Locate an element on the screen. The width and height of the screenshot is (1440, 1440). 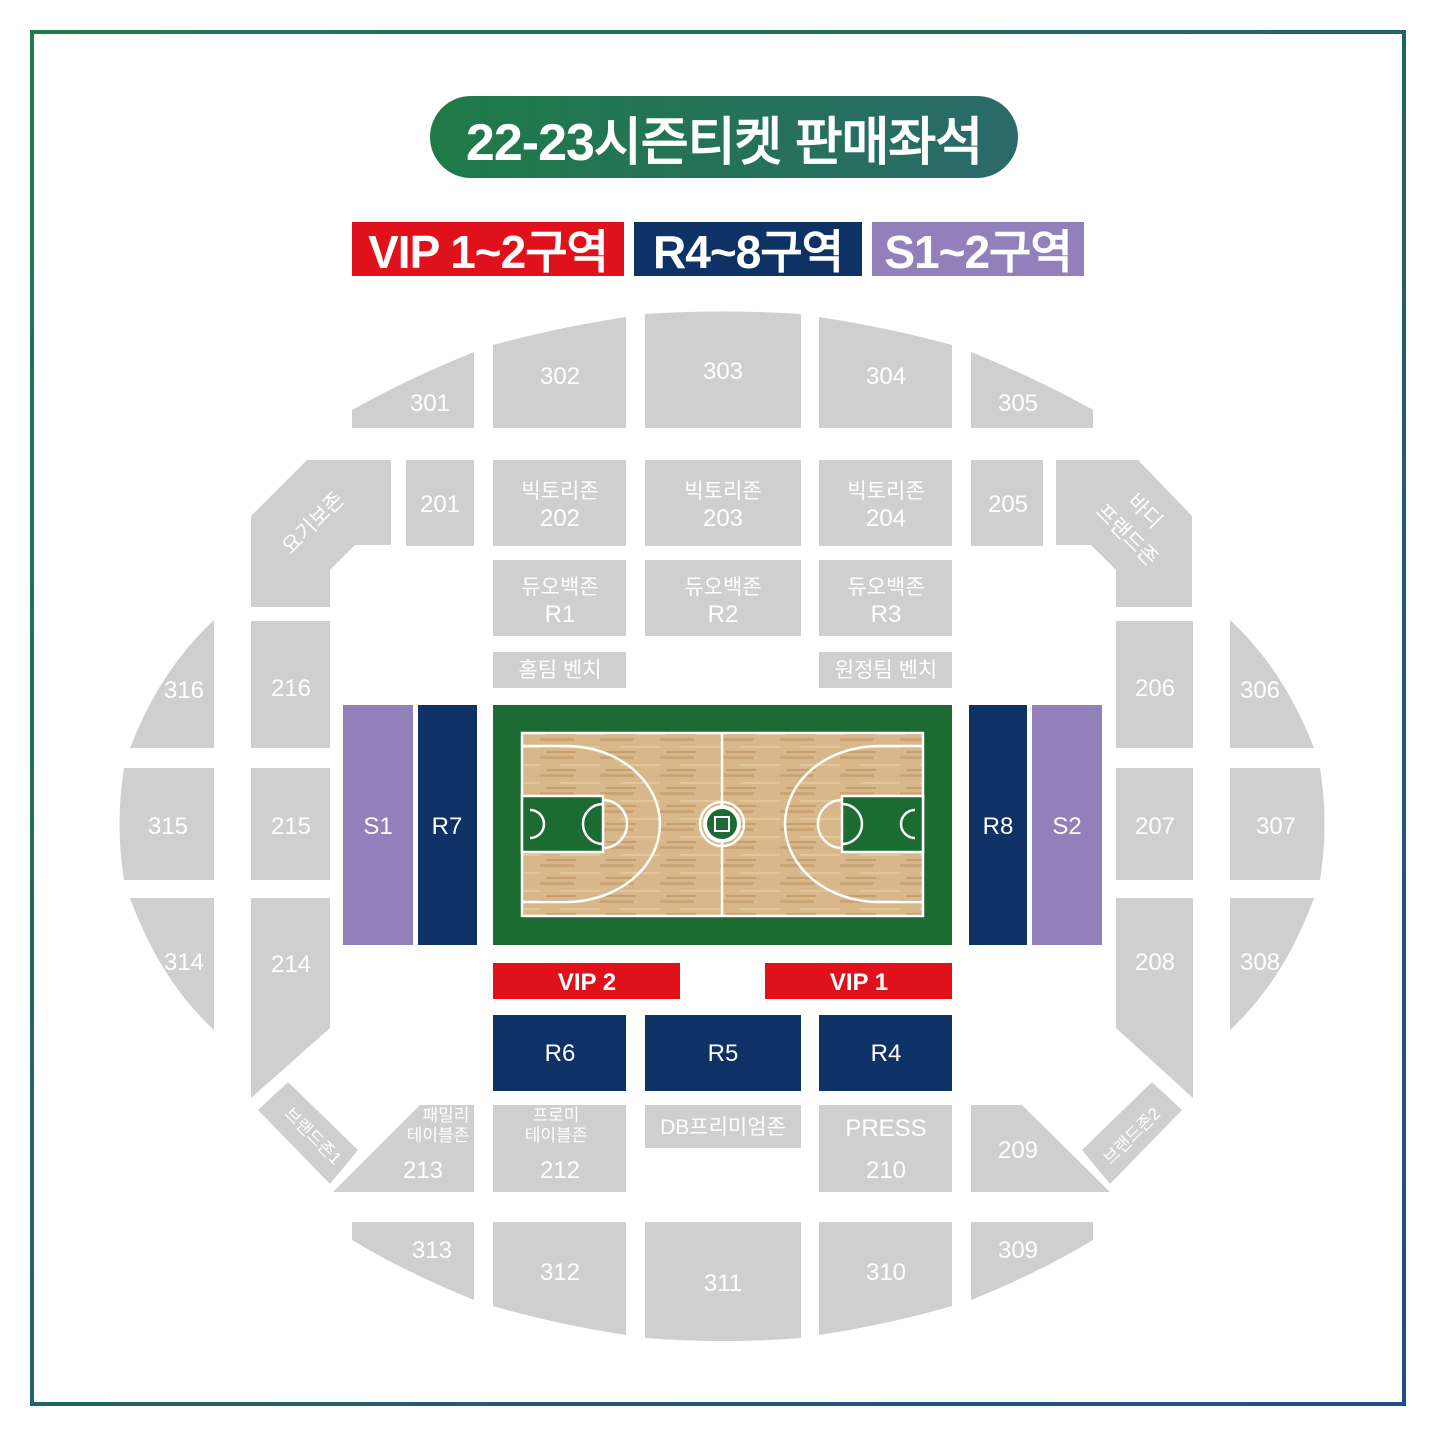
svg-text: 306 is located at coordinates (1260, 690).